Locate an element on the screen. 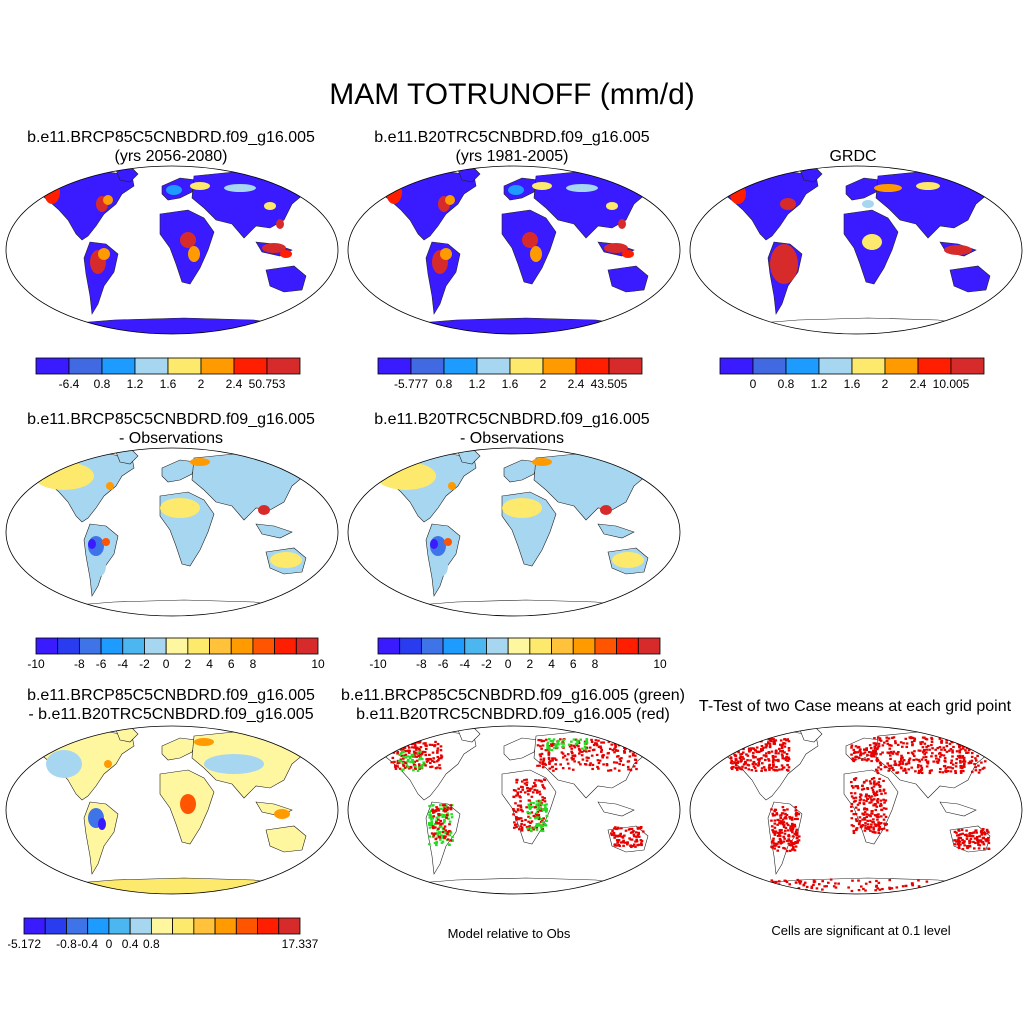 This screenshot has height=1024, width=1024. colorbar-label: -6 is located at coordinates (101, 664).